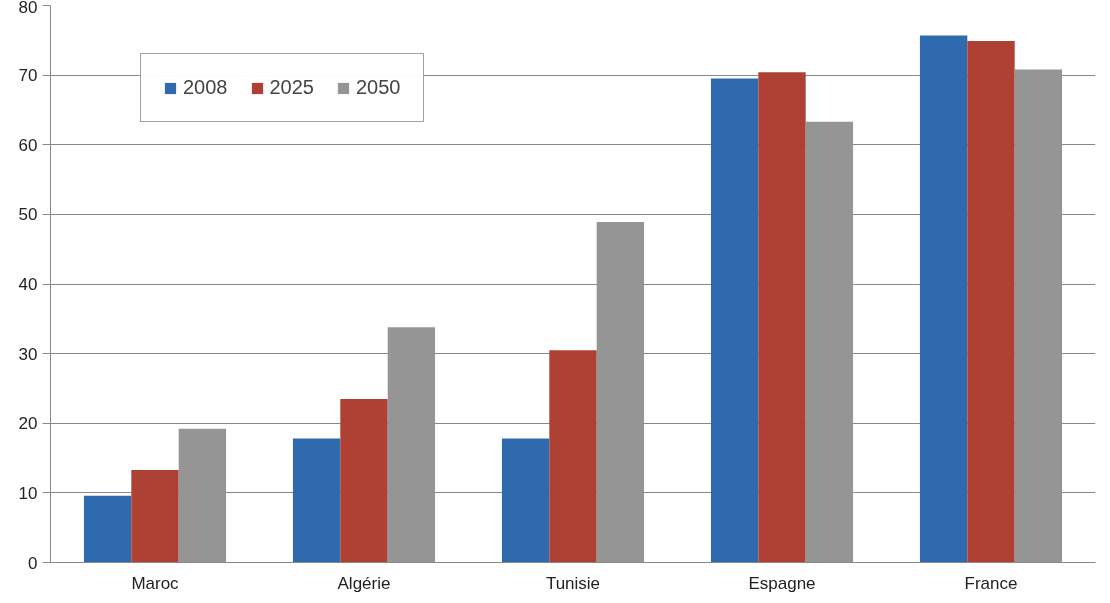 This screenshot has height=603, width=1110. I want to click on y-tick-label: 10, so click(28, 493).